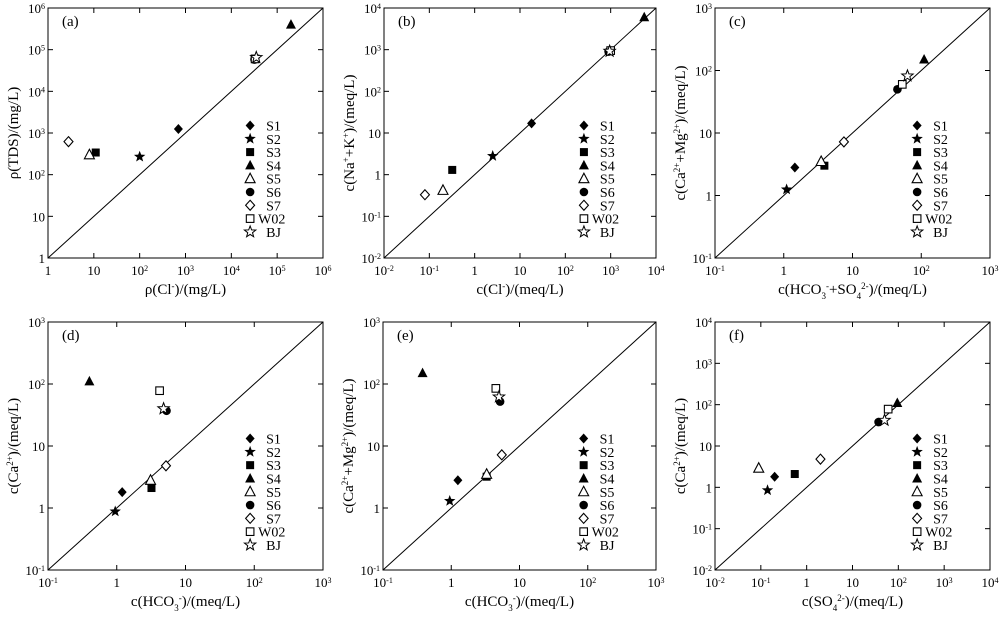 The width and height of the screenshot is (1000, 628). I want to click on data-point-w02, so click(159, 391).